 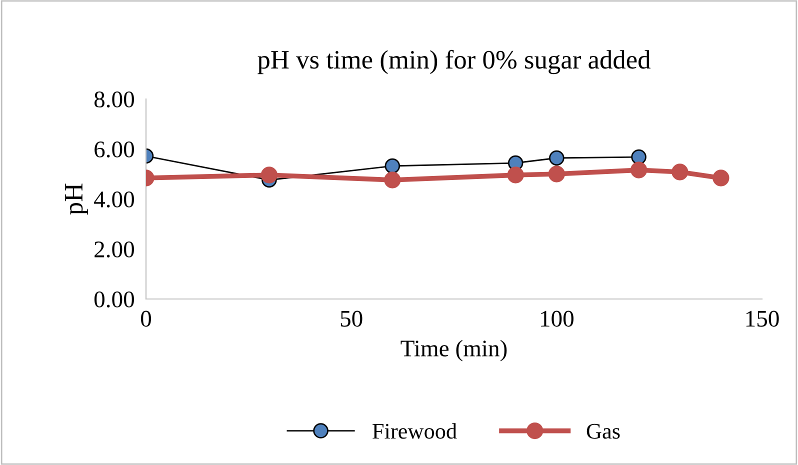 I want to click on y-axis-title: pH, so click(x=76, y=199).